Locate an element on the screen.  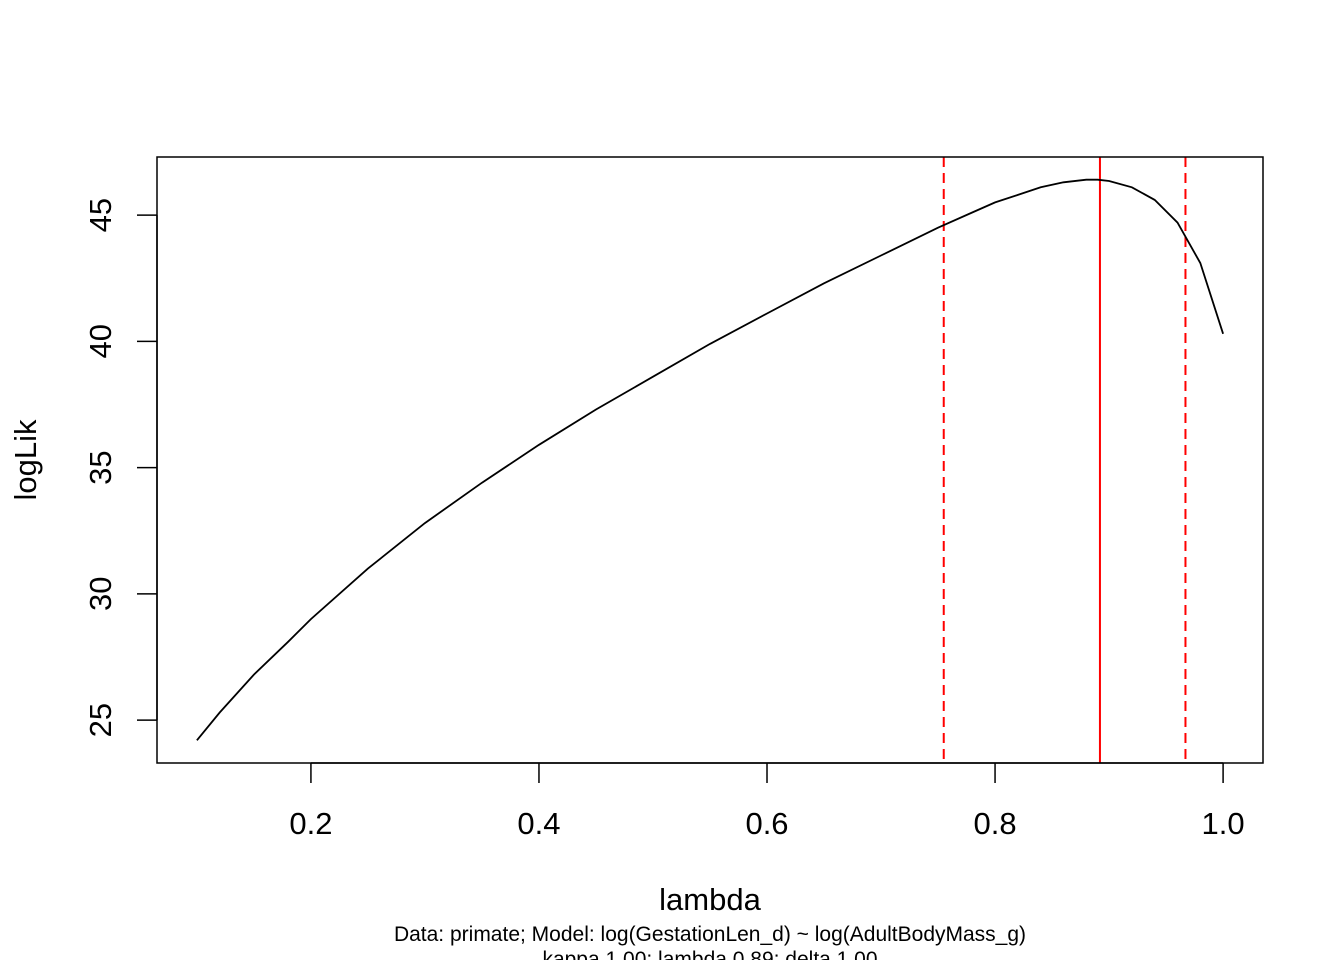
x-tick-label: 0.8 is located at coordinates (994, 823).